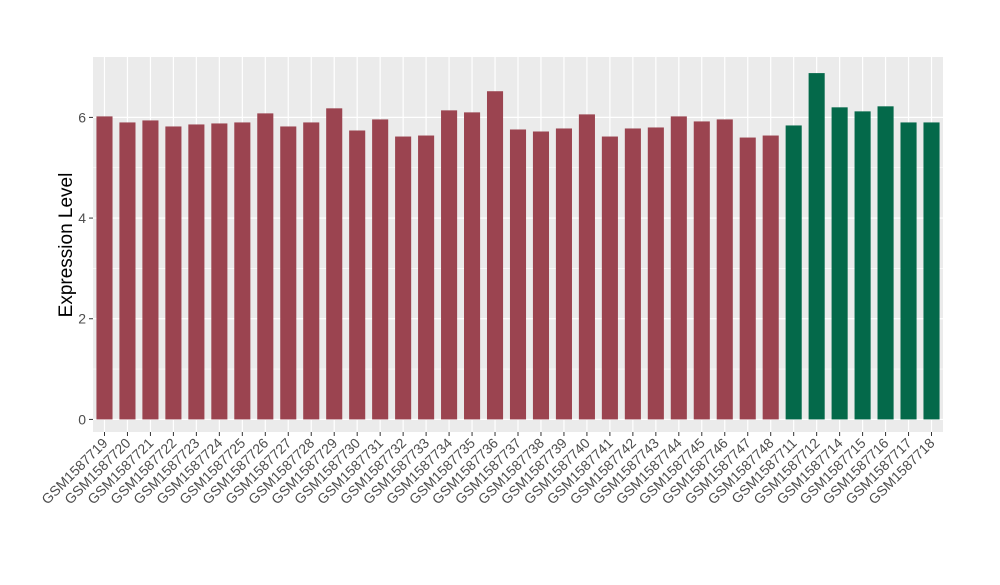 This screenshot has width=1000, height=585. Describe the element at coordinates (82, 218) in the screenshot. I see `y-tick-label: 4` at that location.